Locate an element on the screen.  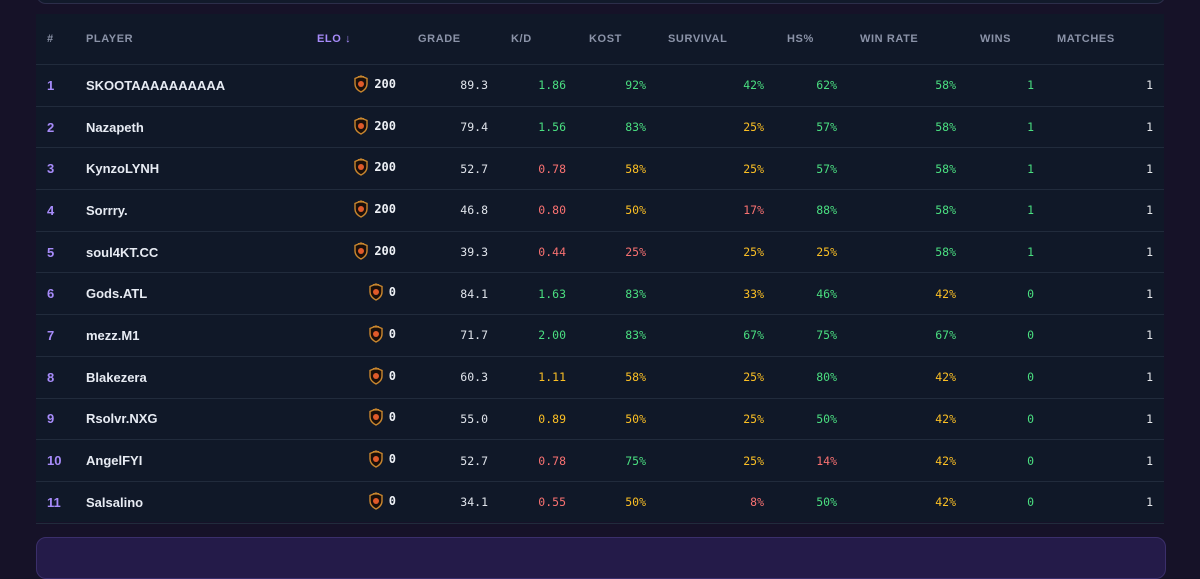
player-name: Gods.ATL is located at coordinates (117, 294).